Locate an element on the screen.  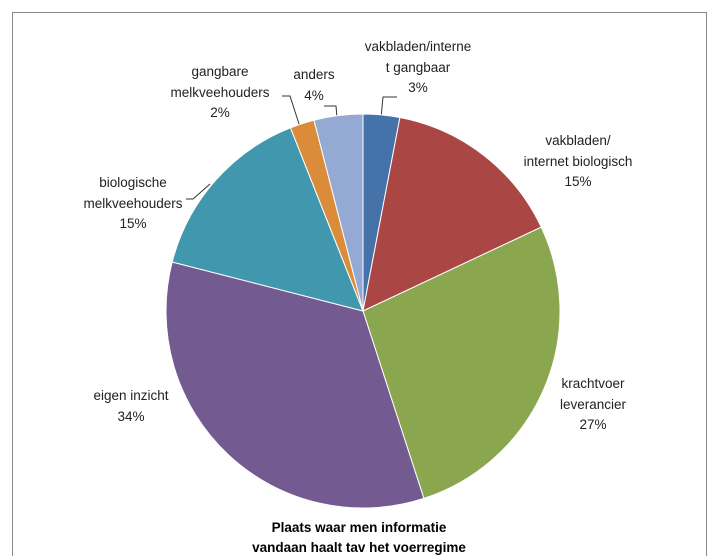
slice-label: gangbare melkveehouders 2% is located at coordinates (219, 93).